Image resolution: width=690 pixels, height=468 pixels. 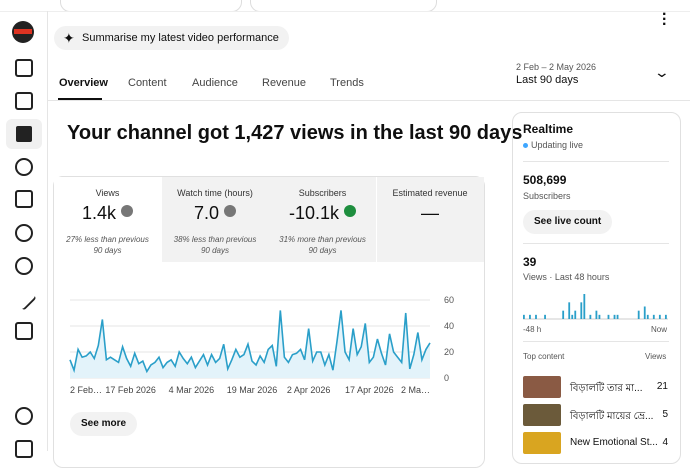 What do you see at coordinates (430, 193) in the screenshot?
I see `metric-label: Estimated revenue` at bounding box center [430, 193].